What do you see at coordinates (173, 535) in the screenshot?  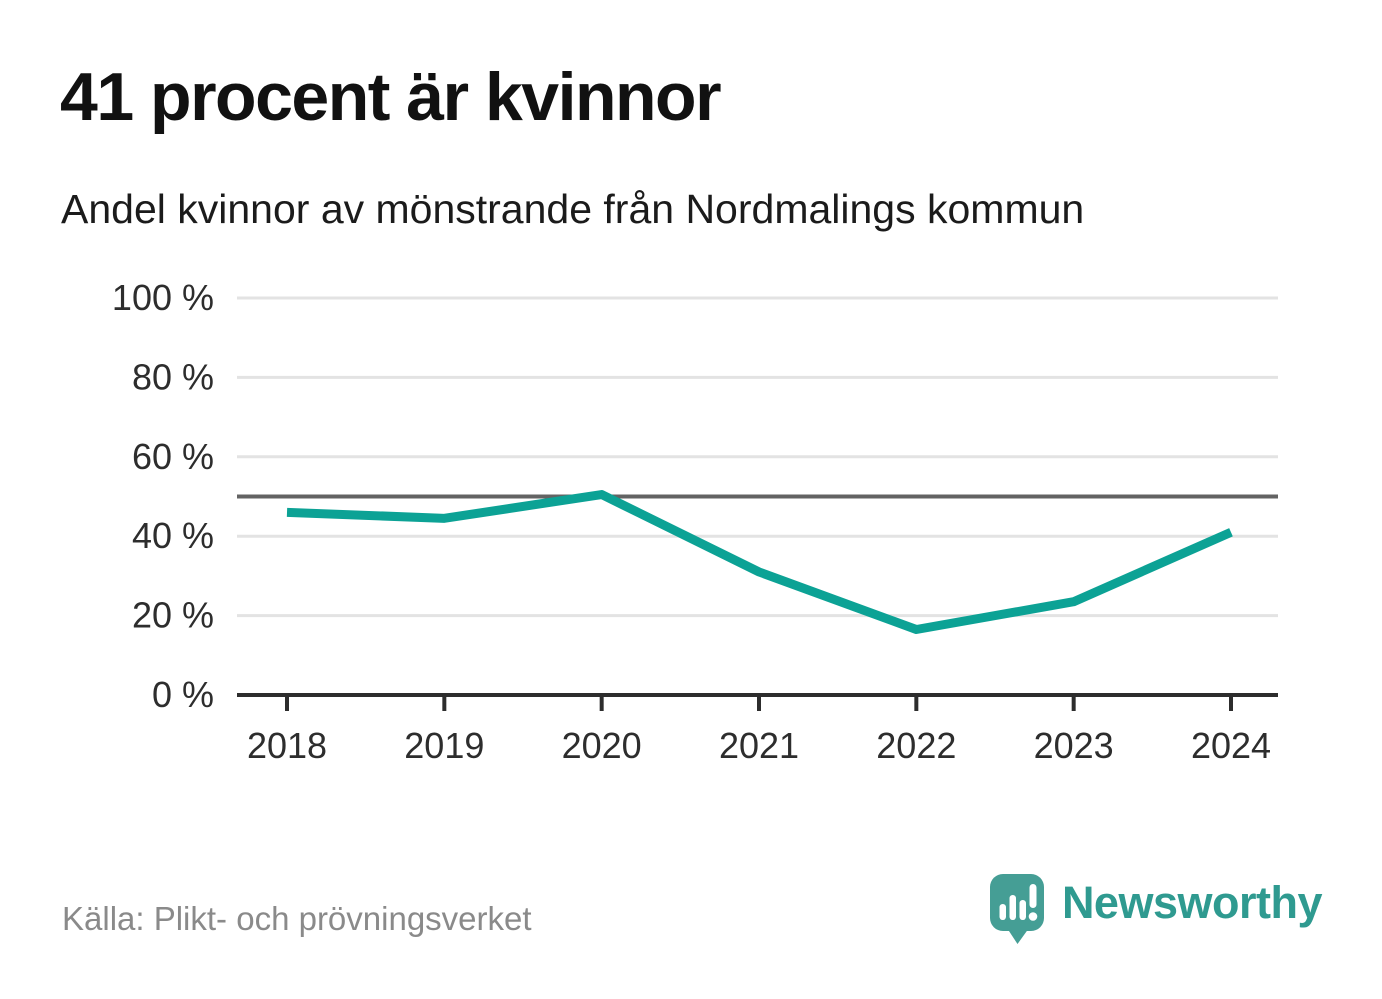 I see `y-tick-label: 40 %` at bounding box center [173, 535].